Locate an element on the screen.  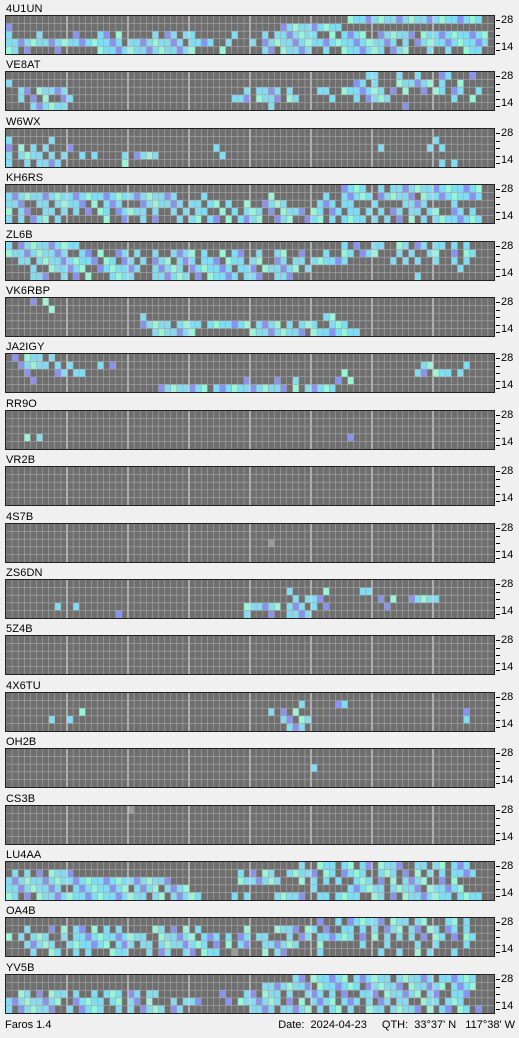
band-scale: 28 14 is located at coordinates (507, 429).